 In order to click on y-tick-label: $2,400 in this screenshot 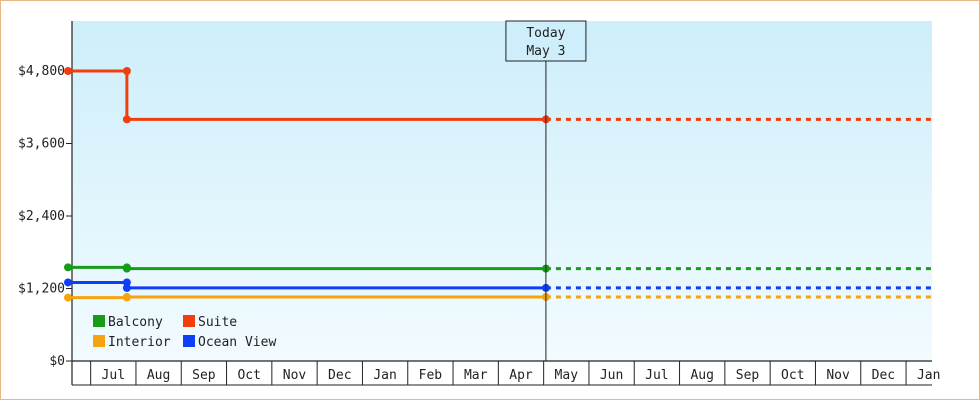, I will do `click(41, 216)`.